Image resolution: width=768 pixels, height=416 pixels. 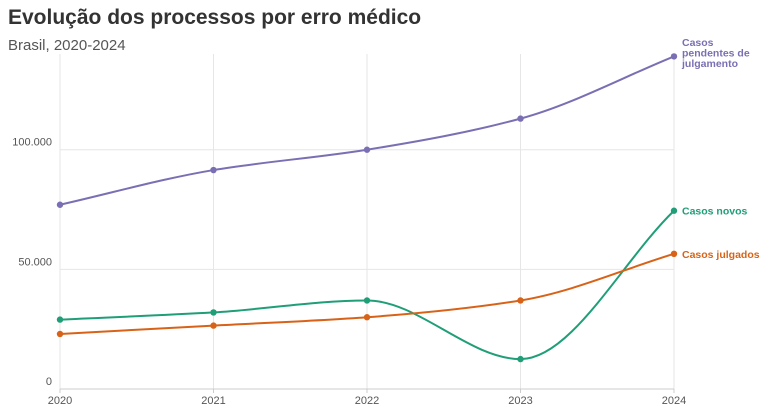 What do you see at coordinates (367, 401) in the screenshot?
I see `x-tick-label: 2022` at bounding box center [367, 401].